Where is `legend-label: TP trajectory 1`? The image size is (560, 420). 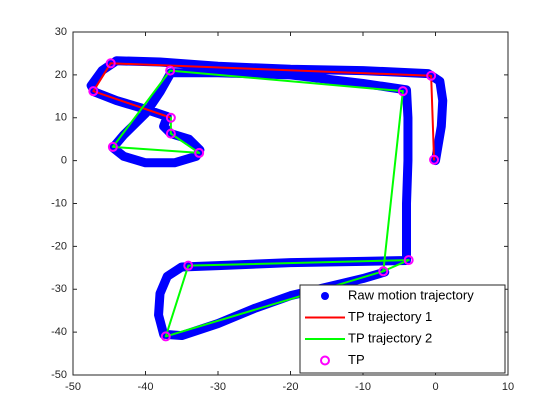 legend-label: TP trajectory 1 is located at coordinates (390, 316).